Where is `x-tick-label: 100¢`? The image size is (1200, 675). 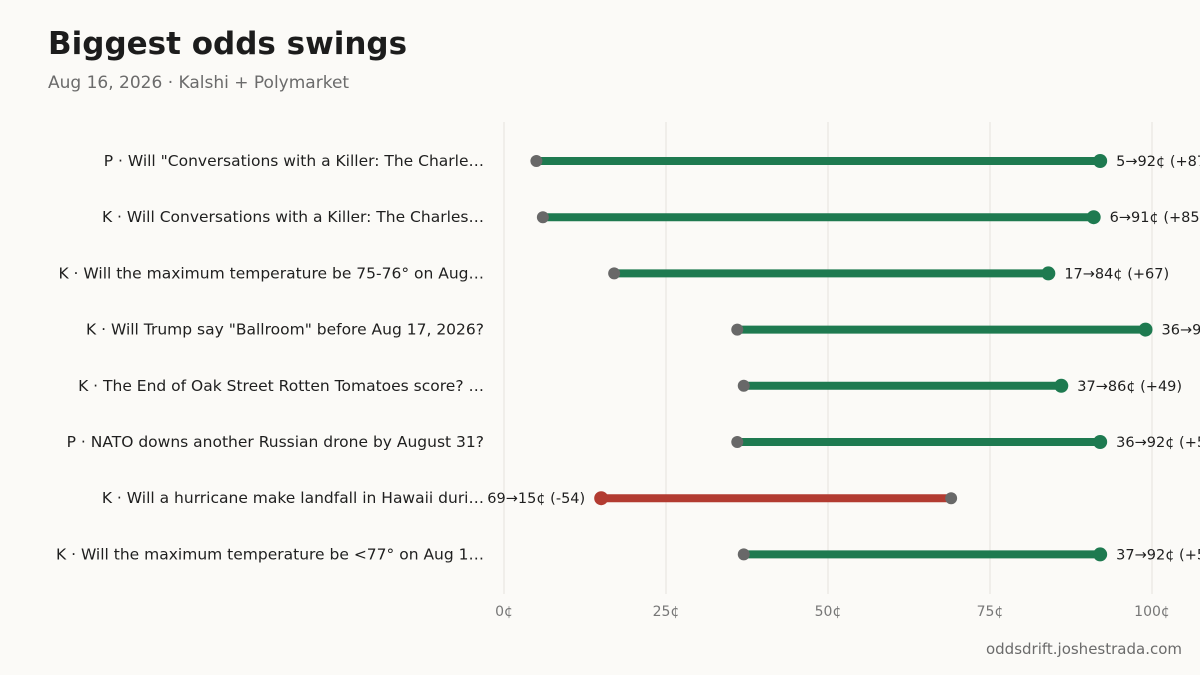
x-tick-label: 100¢ is located at coordinates (1152, 612).